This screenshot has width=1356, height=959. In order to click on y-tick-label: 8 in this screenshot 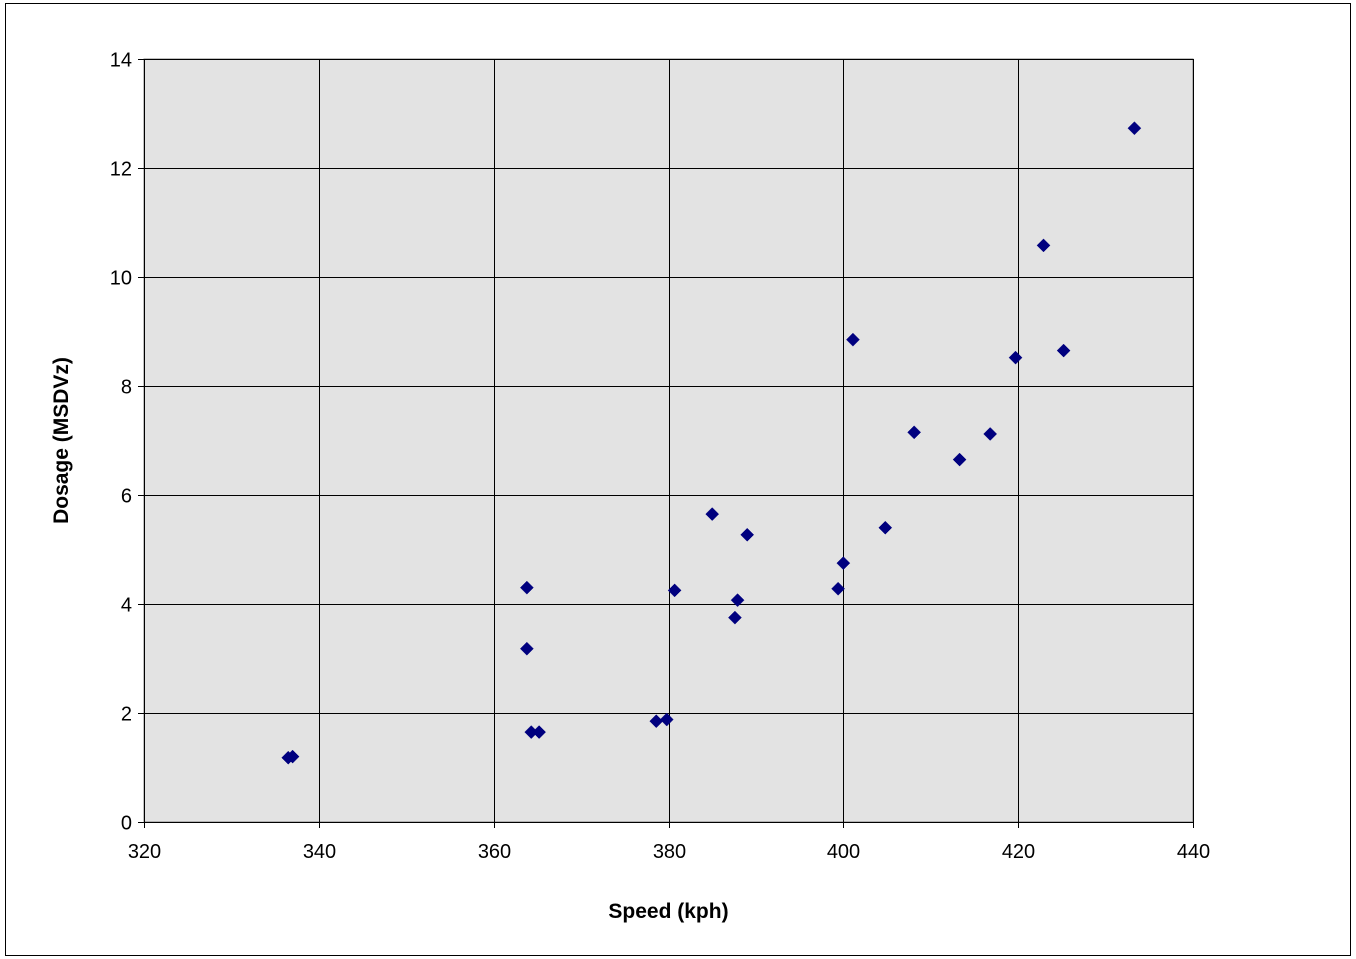, I will do `click(126, 388)`.